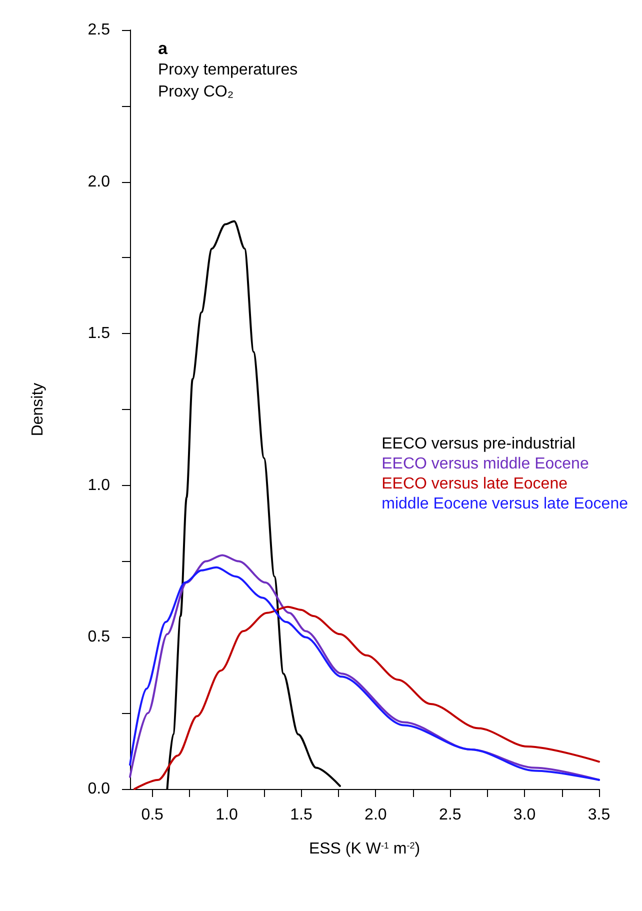 The image size is (642, 911). Describe the element at coordinates (366, 698) in the screenshot. I see `line-series` at that location.